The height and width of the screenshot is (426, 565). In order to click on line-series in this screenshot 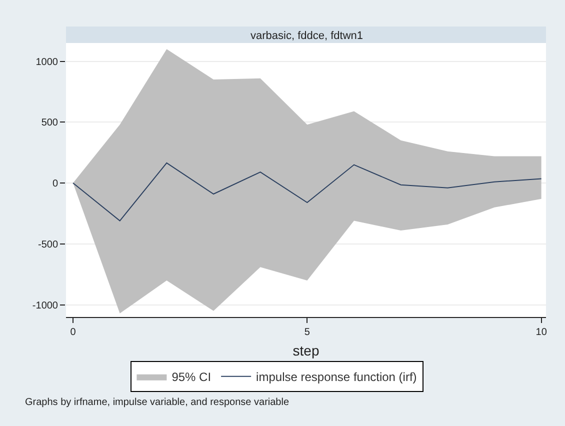, I will do `click(307, 192)`.